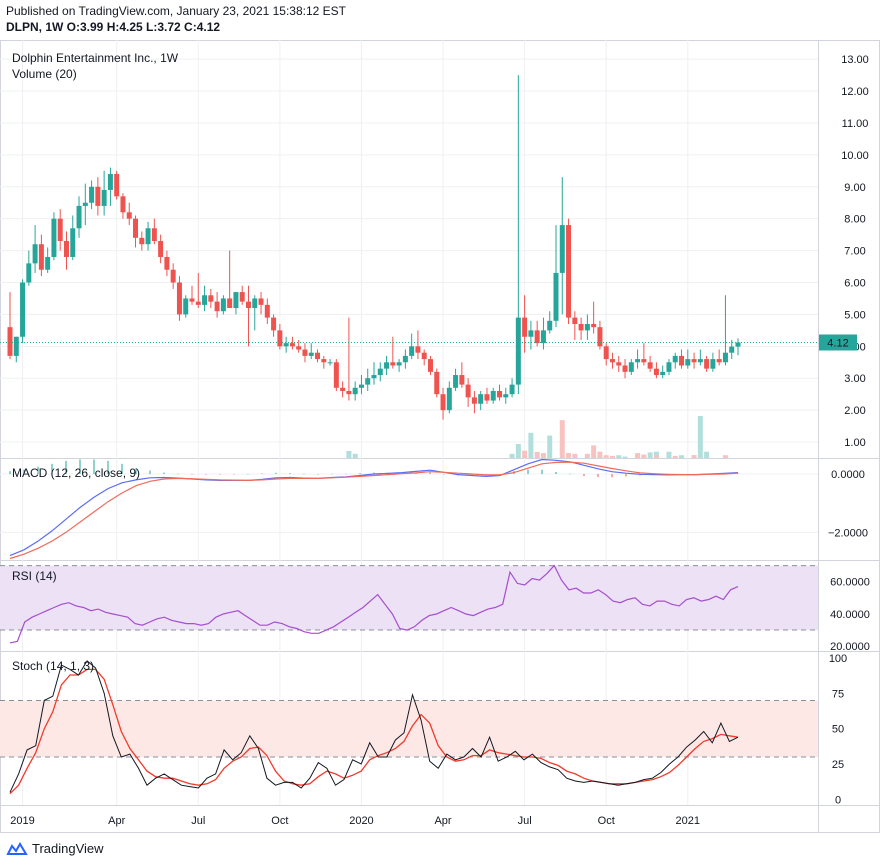 This screenshot has width=880, height=868. Describe the element at coordinates (854, 220) in the screenshot. I see `price-tick-label: 8.00` at that location.